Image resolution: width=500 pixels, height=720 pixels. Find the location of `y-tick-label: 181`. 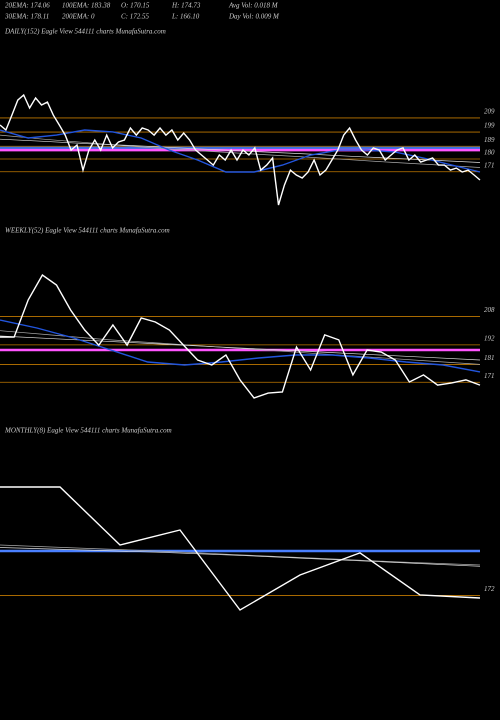

y-tick-label: 181 is located at coordinates (489, 358).